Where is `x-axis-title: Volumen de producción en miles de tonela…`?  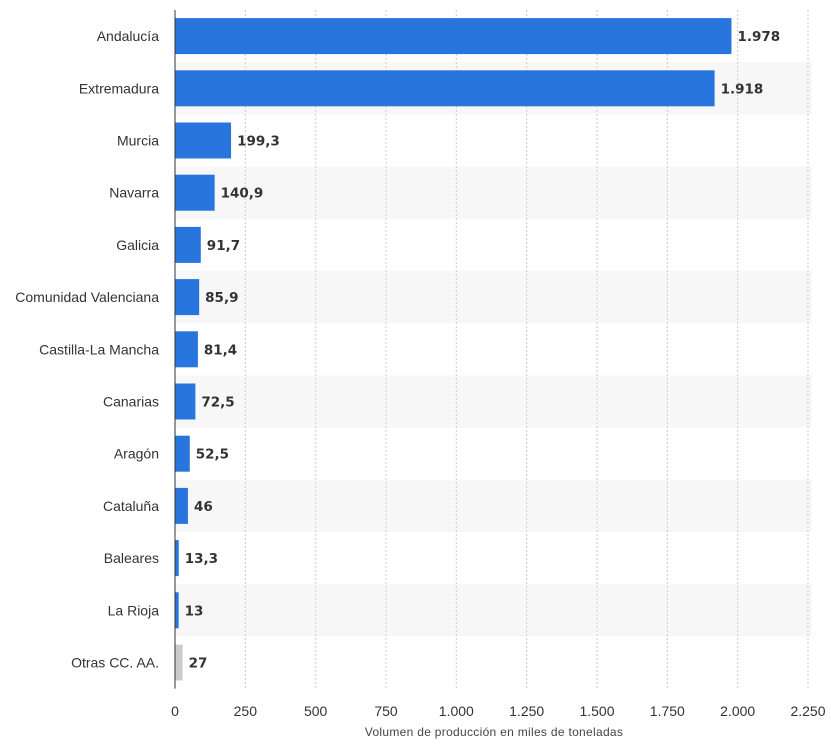 x-axis-title: Volumen de producción en miles de tonela… is located at coordinates (494, 732).